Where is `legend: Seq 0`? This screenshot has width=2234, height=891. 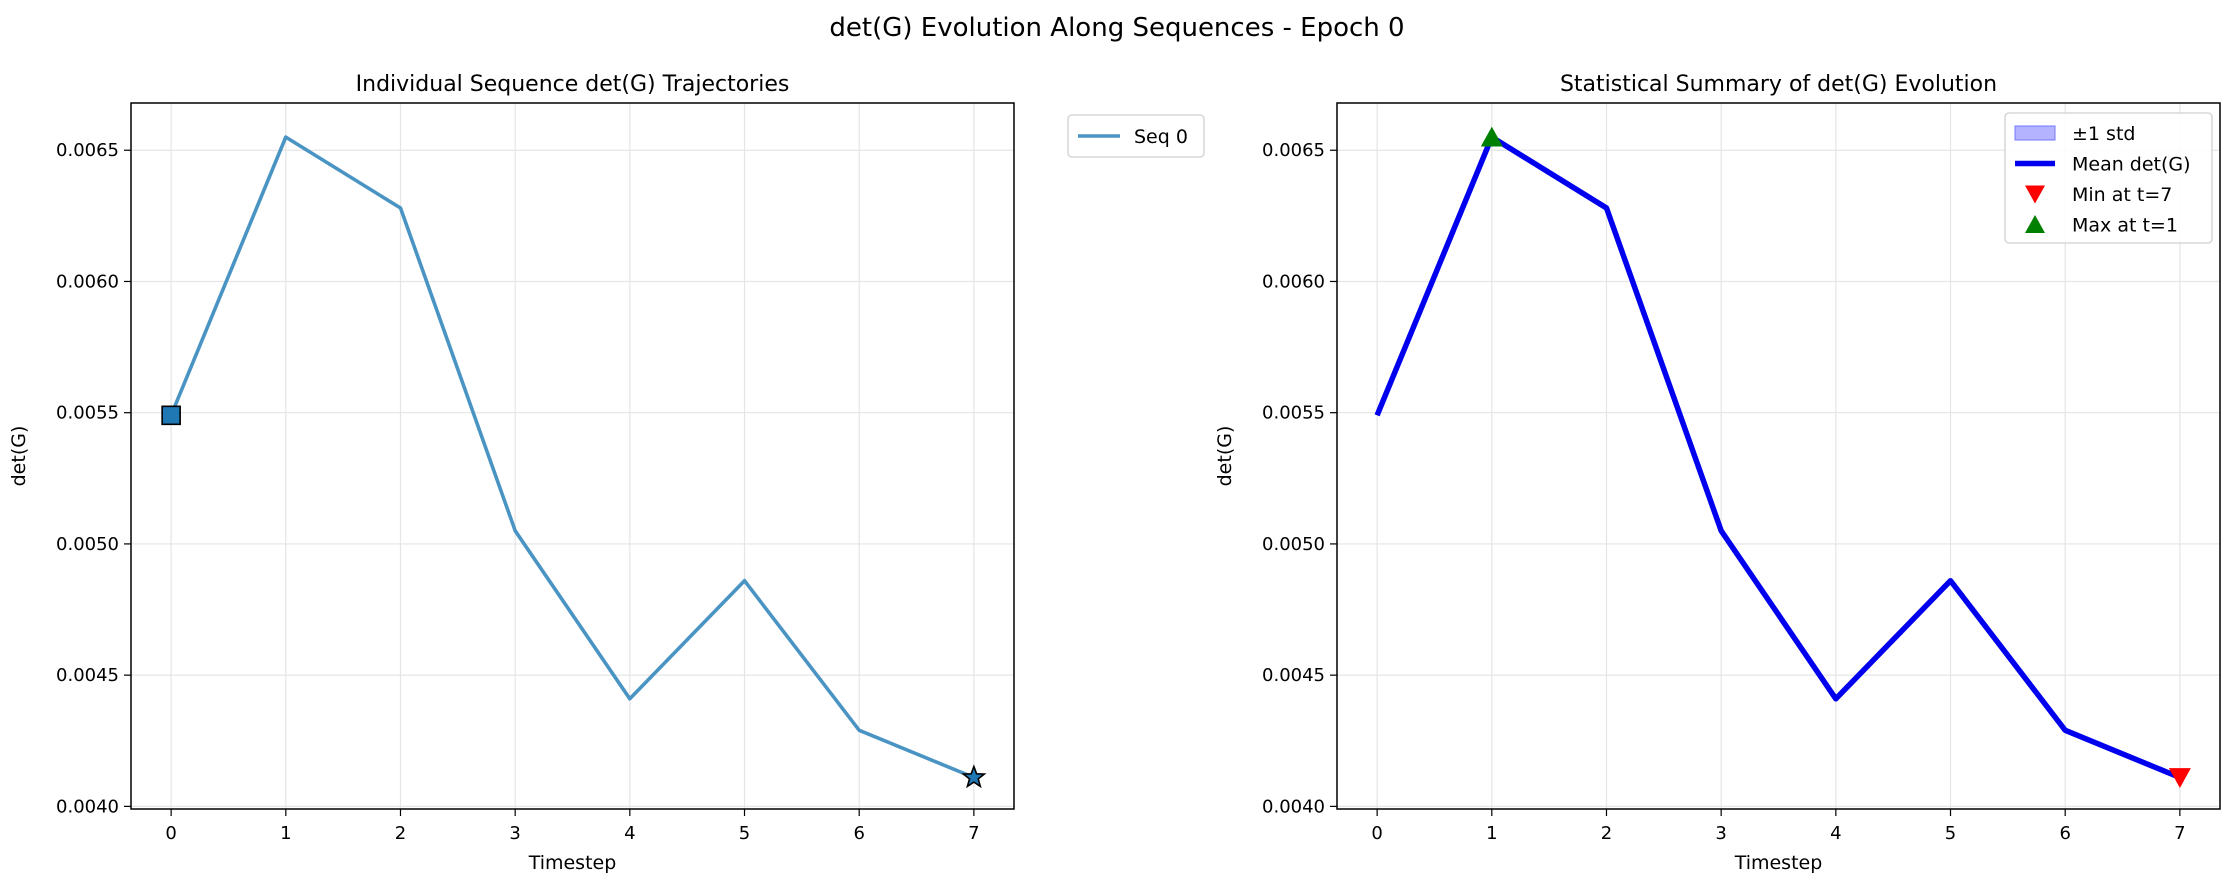
legend: Seq 0 is located at coordinates (1136, 136).